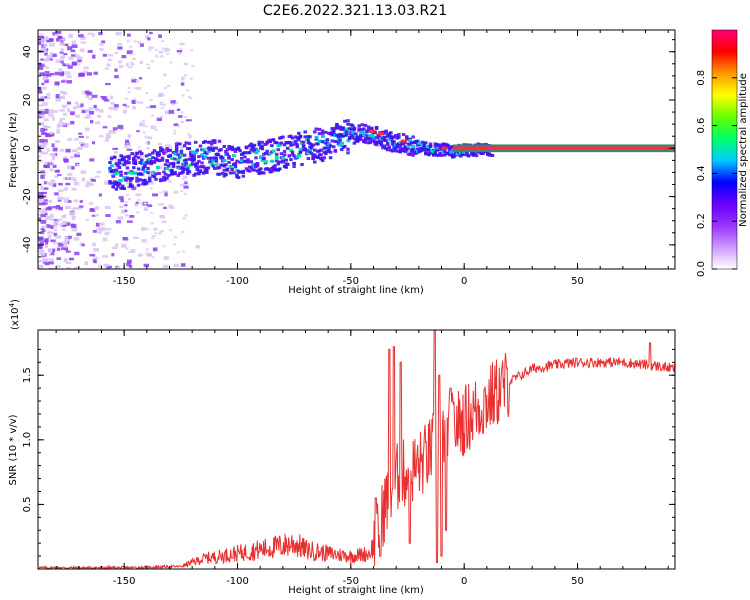  Describe the element at coordinates (308, 153) in the screenshot. I see `ridge-core` at that location.